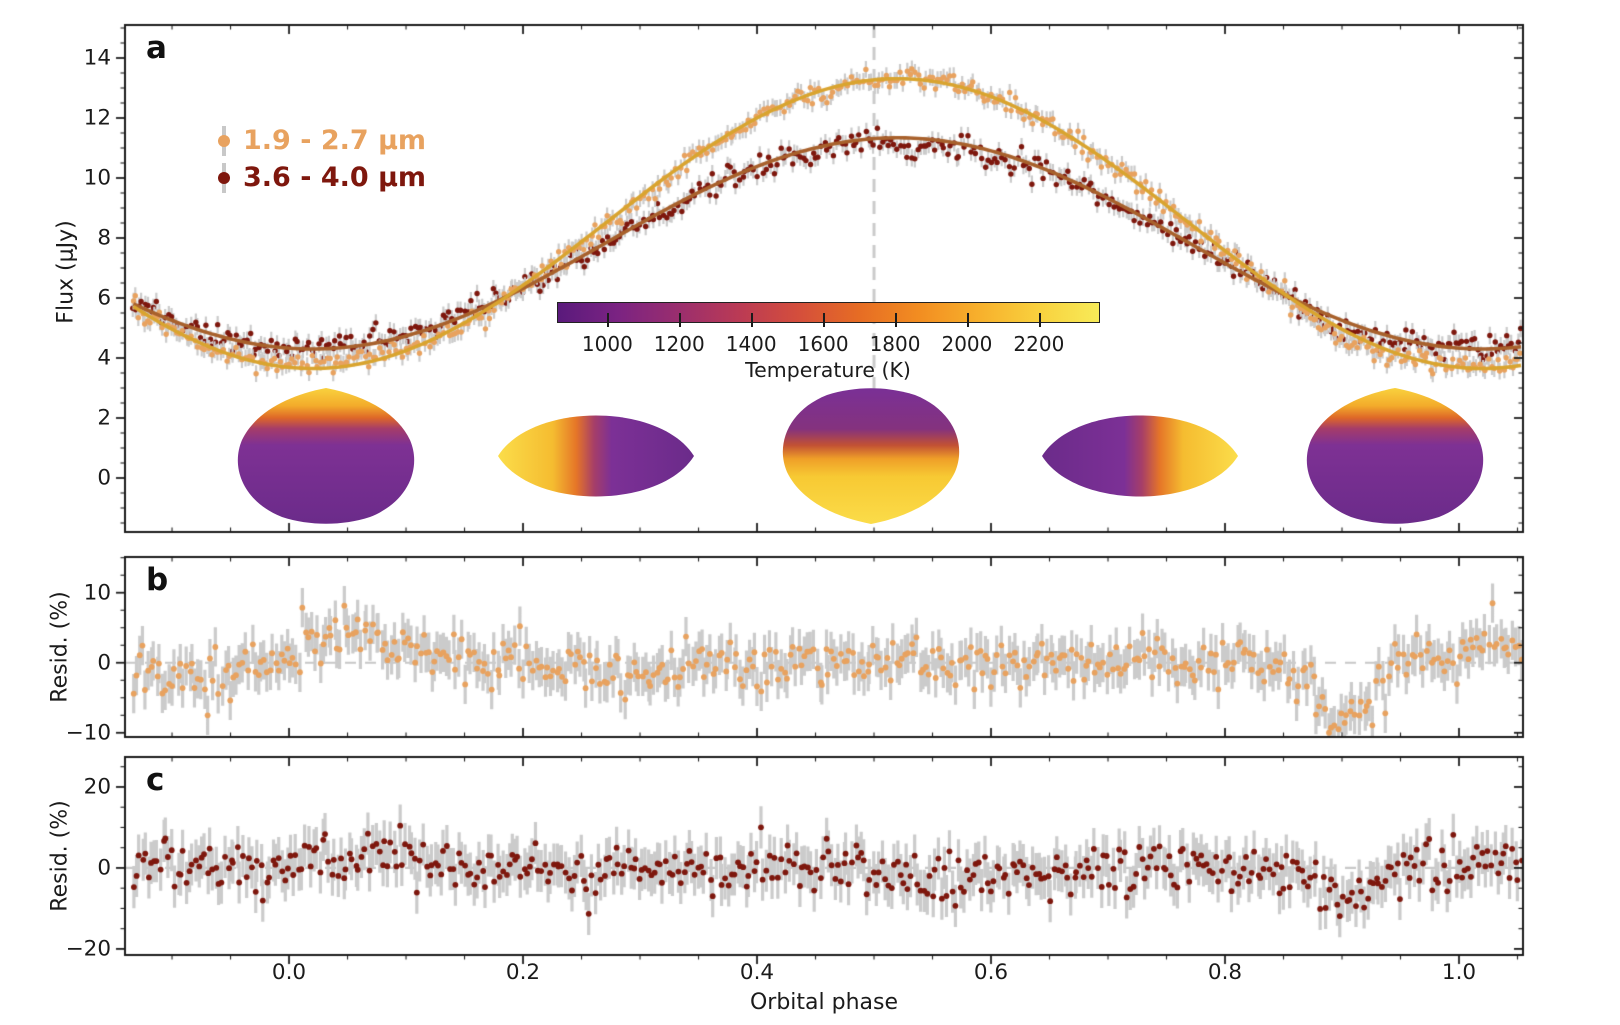  I want to click on legend-item-nircam-short: 1.9 - 2.7 μm, so click(315, 140).